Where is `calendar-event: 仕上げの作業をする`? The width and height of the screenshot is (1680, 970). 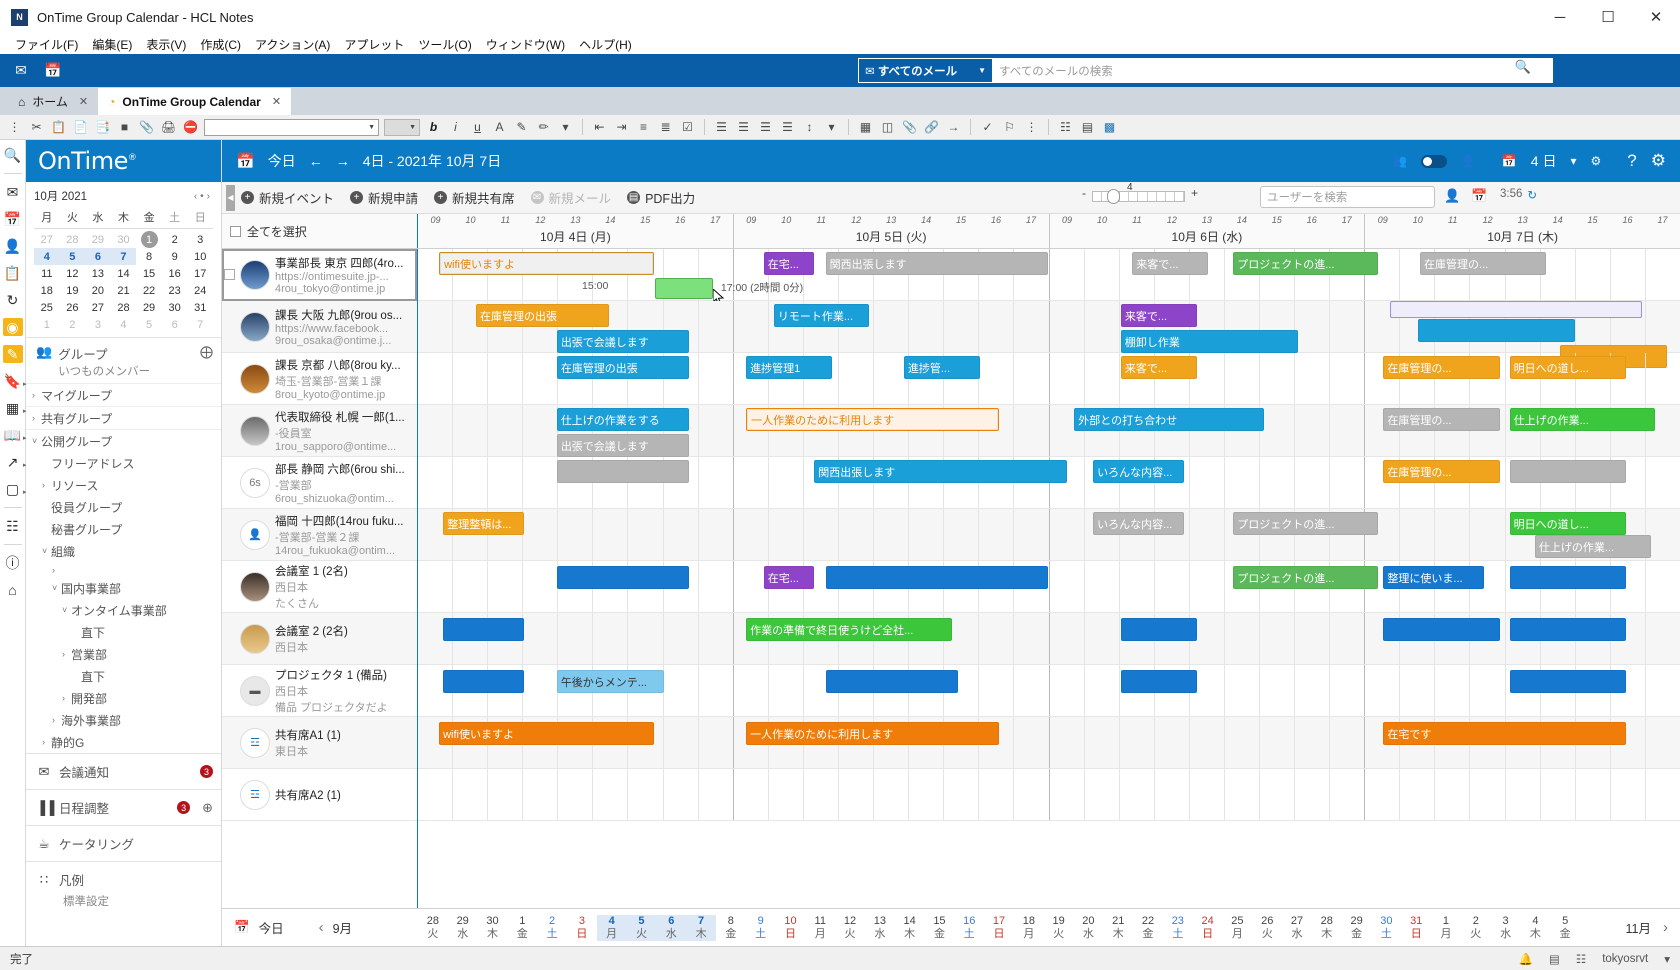
calendar-event: 仕上げの作業をする is located at coordinates (623, 419).